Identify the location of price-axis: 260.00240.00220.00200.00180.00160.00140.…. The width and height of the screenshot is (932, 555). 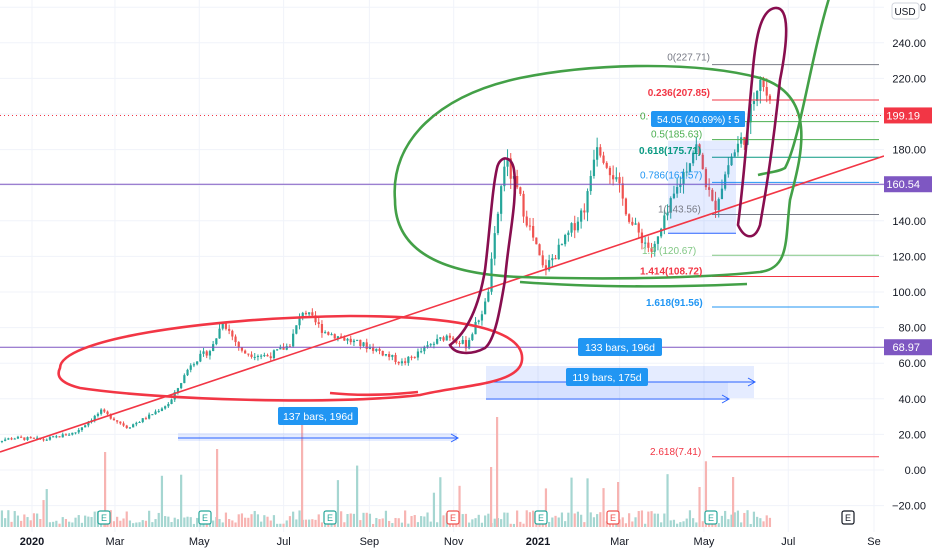
(908, 275).